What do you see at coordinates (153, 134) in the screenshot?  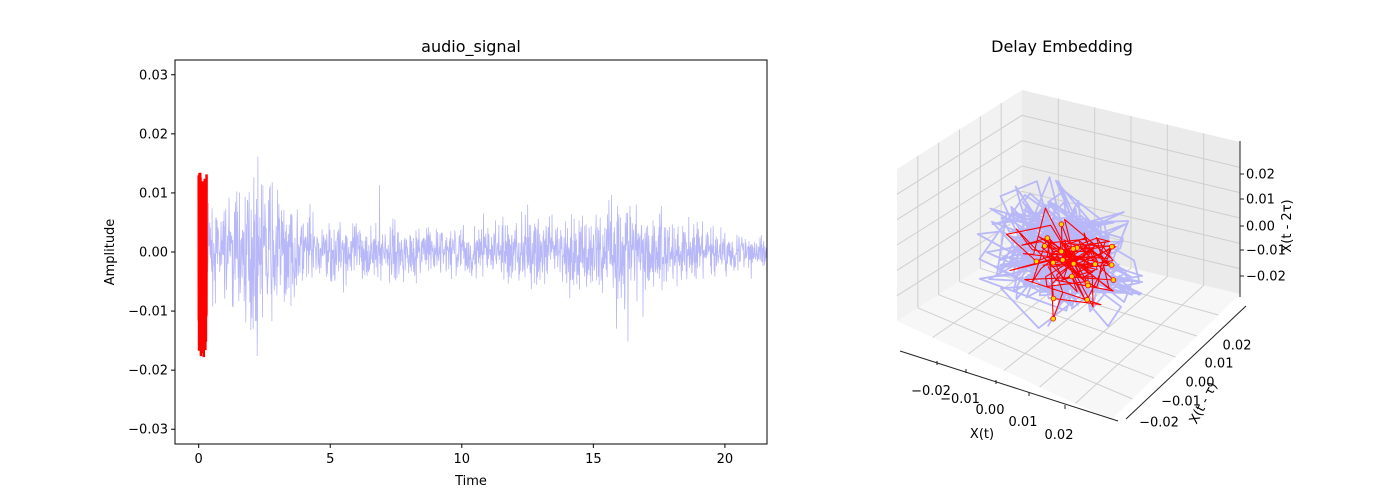 I see `y-tick-label: 0.02` at bounding box center [153, 134].